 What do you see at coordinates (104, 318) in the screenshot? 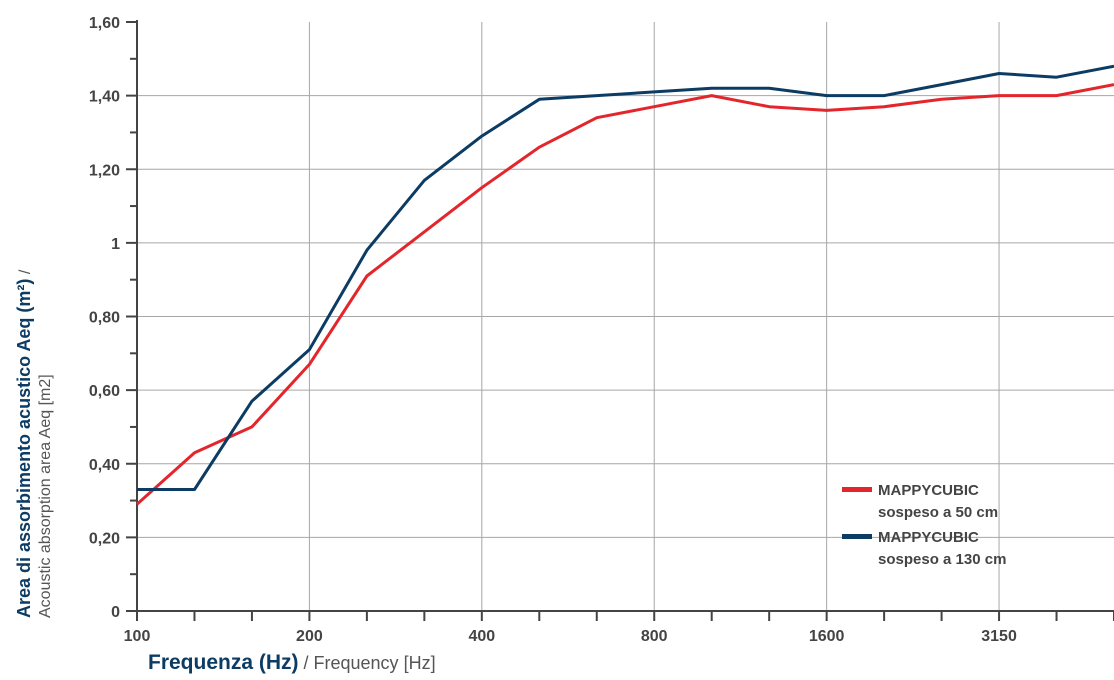
I see `y-tick-label: 0,80` at bounding box center [104, 318].